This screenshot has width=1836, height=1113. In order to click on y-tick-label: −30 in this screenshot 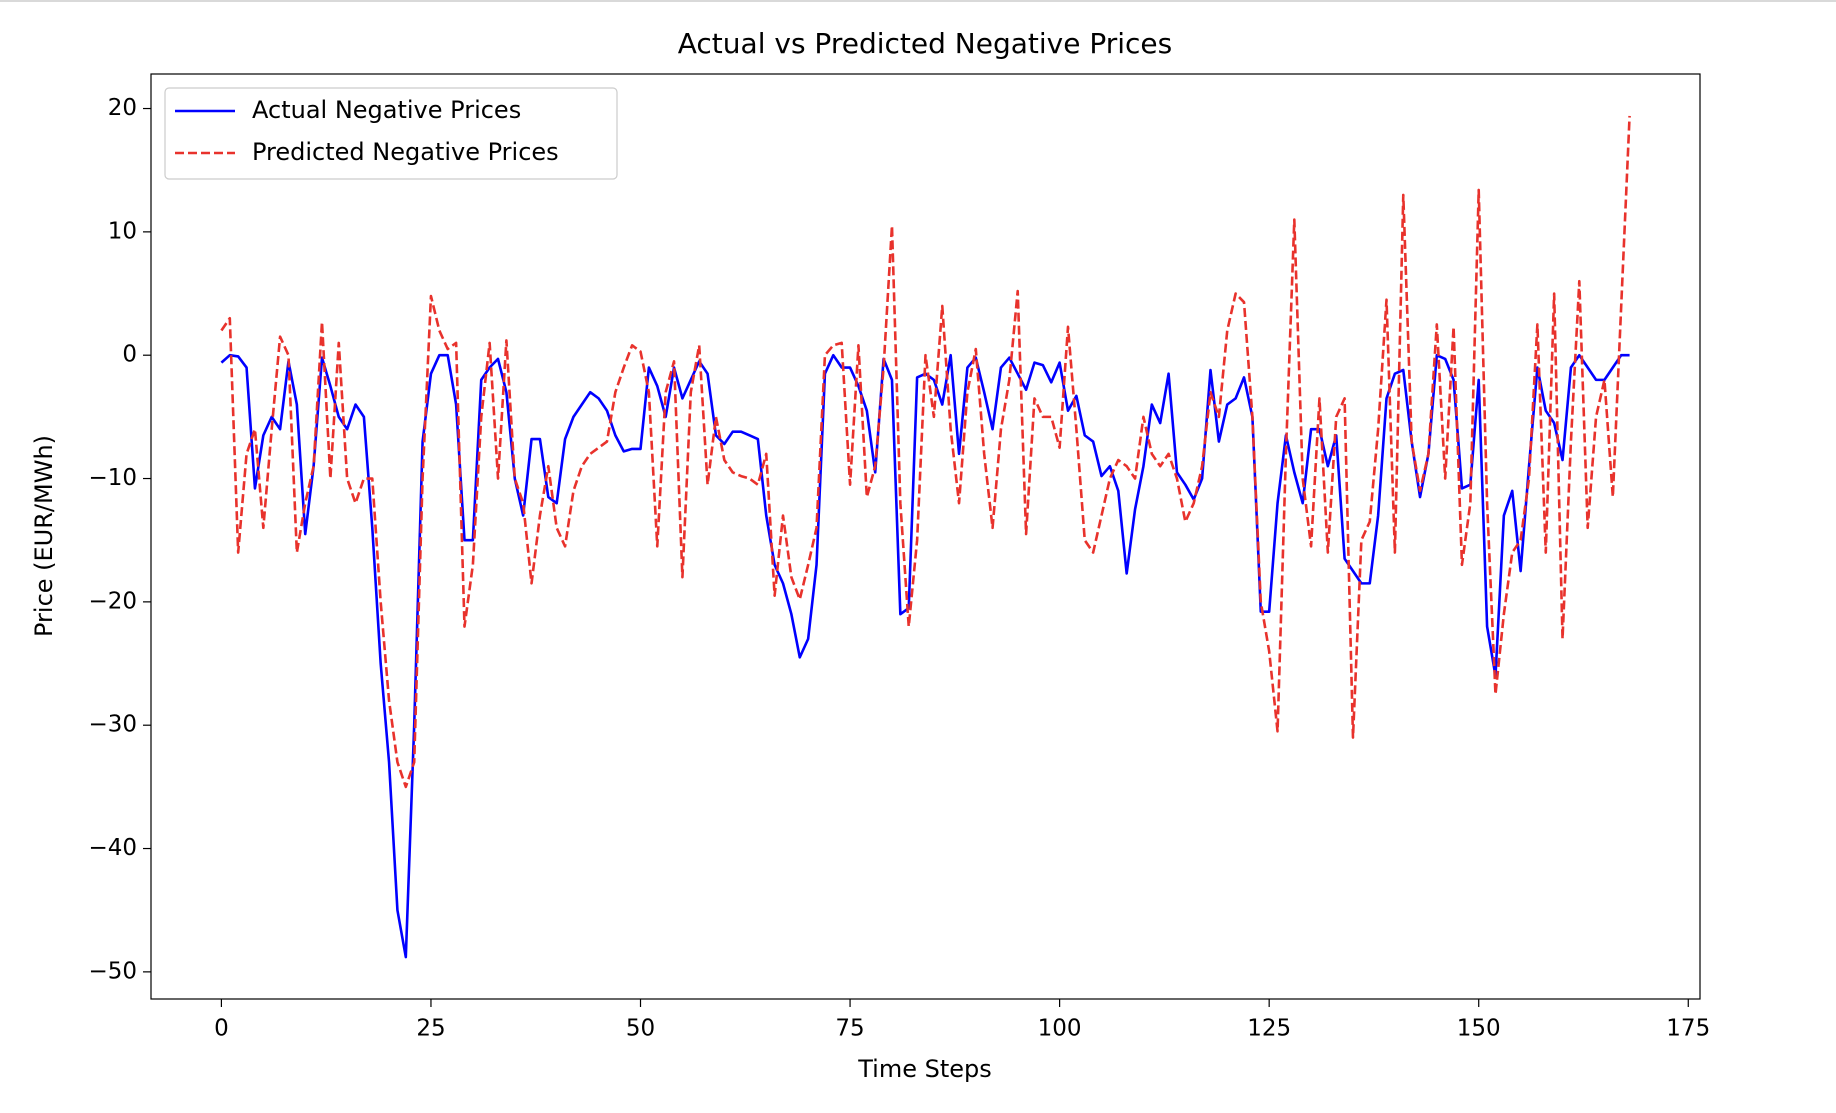, I will do `click(112, 725)`.